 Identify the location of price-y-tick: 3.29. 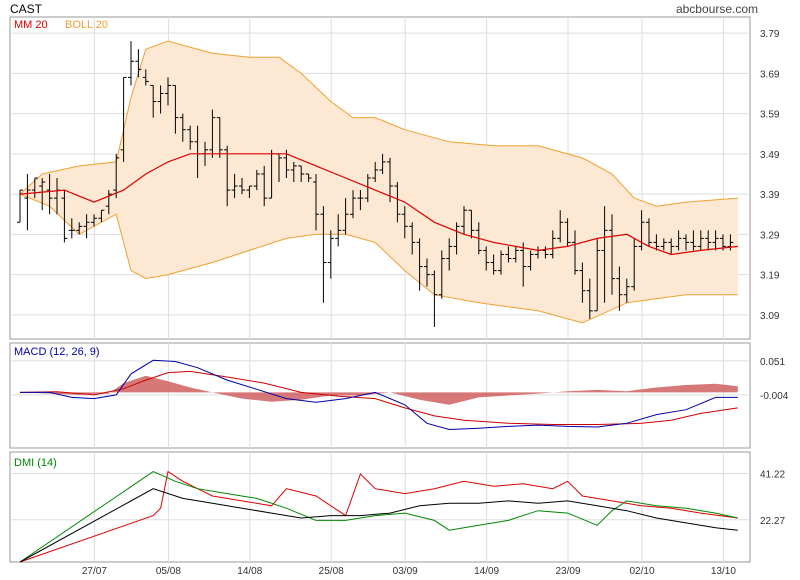
(770, 235).